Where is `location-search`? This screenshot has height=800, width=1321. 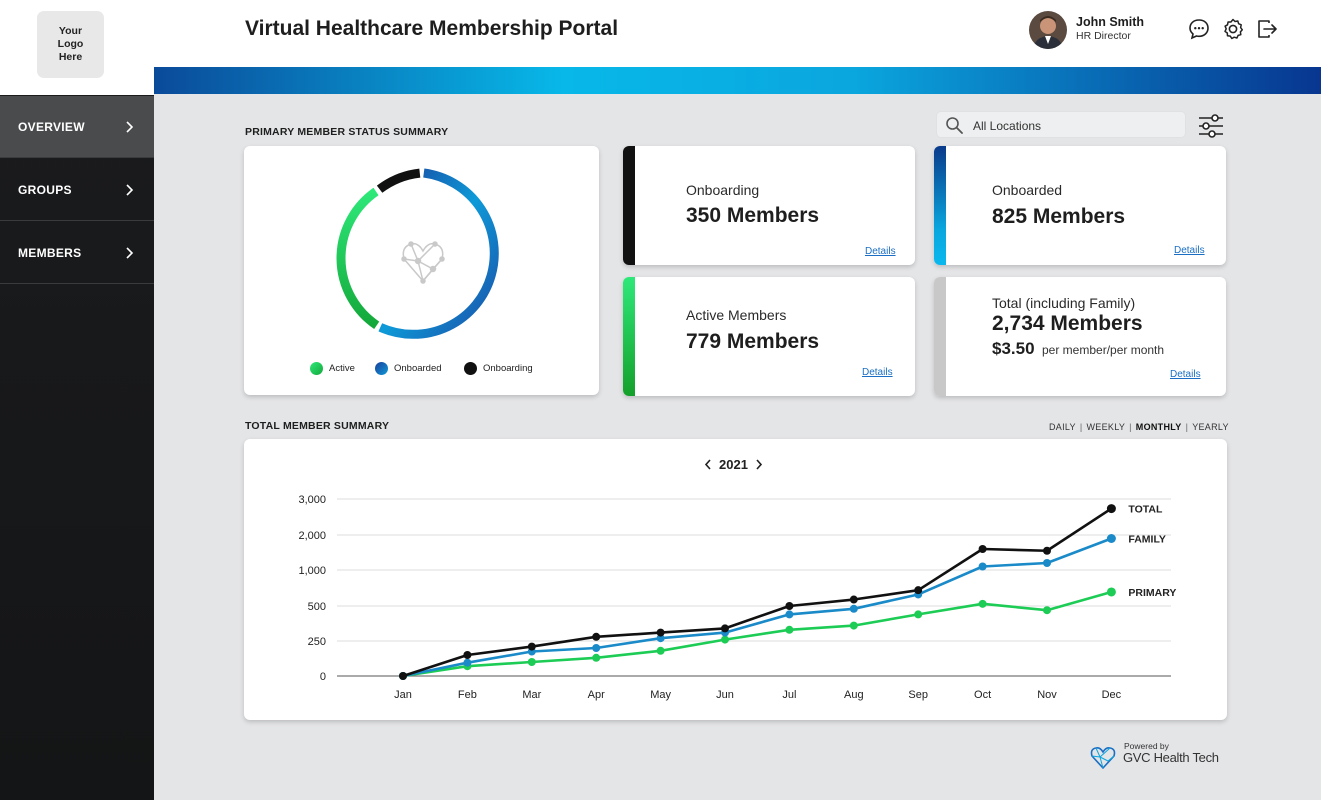
location-search is located at coordinates (1061, 124).